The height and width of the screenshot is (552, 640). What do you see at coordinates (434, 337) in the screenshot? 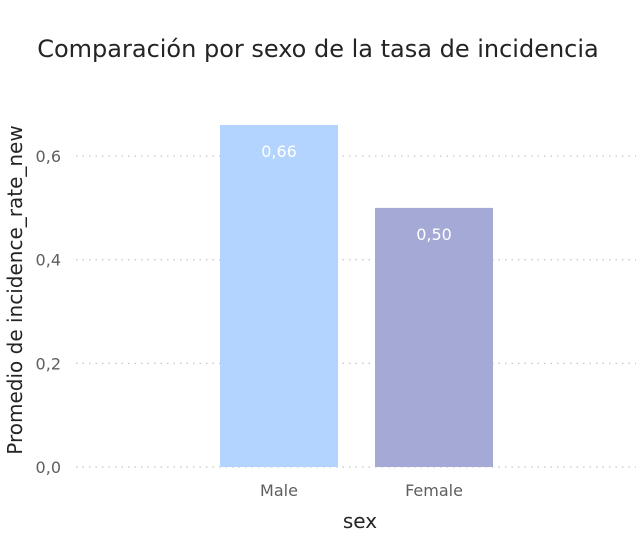
I see `bar-female` at bounding box center [434, 337].